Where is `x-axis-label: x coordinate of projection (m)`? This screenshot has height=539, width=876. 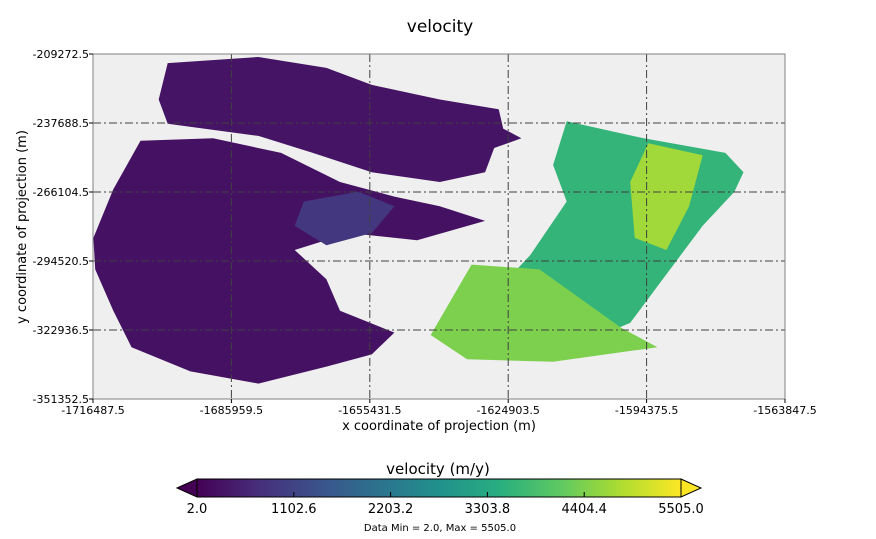 x-axis-label: x coordinate of projection (m) is located at coordinates (439, 426).